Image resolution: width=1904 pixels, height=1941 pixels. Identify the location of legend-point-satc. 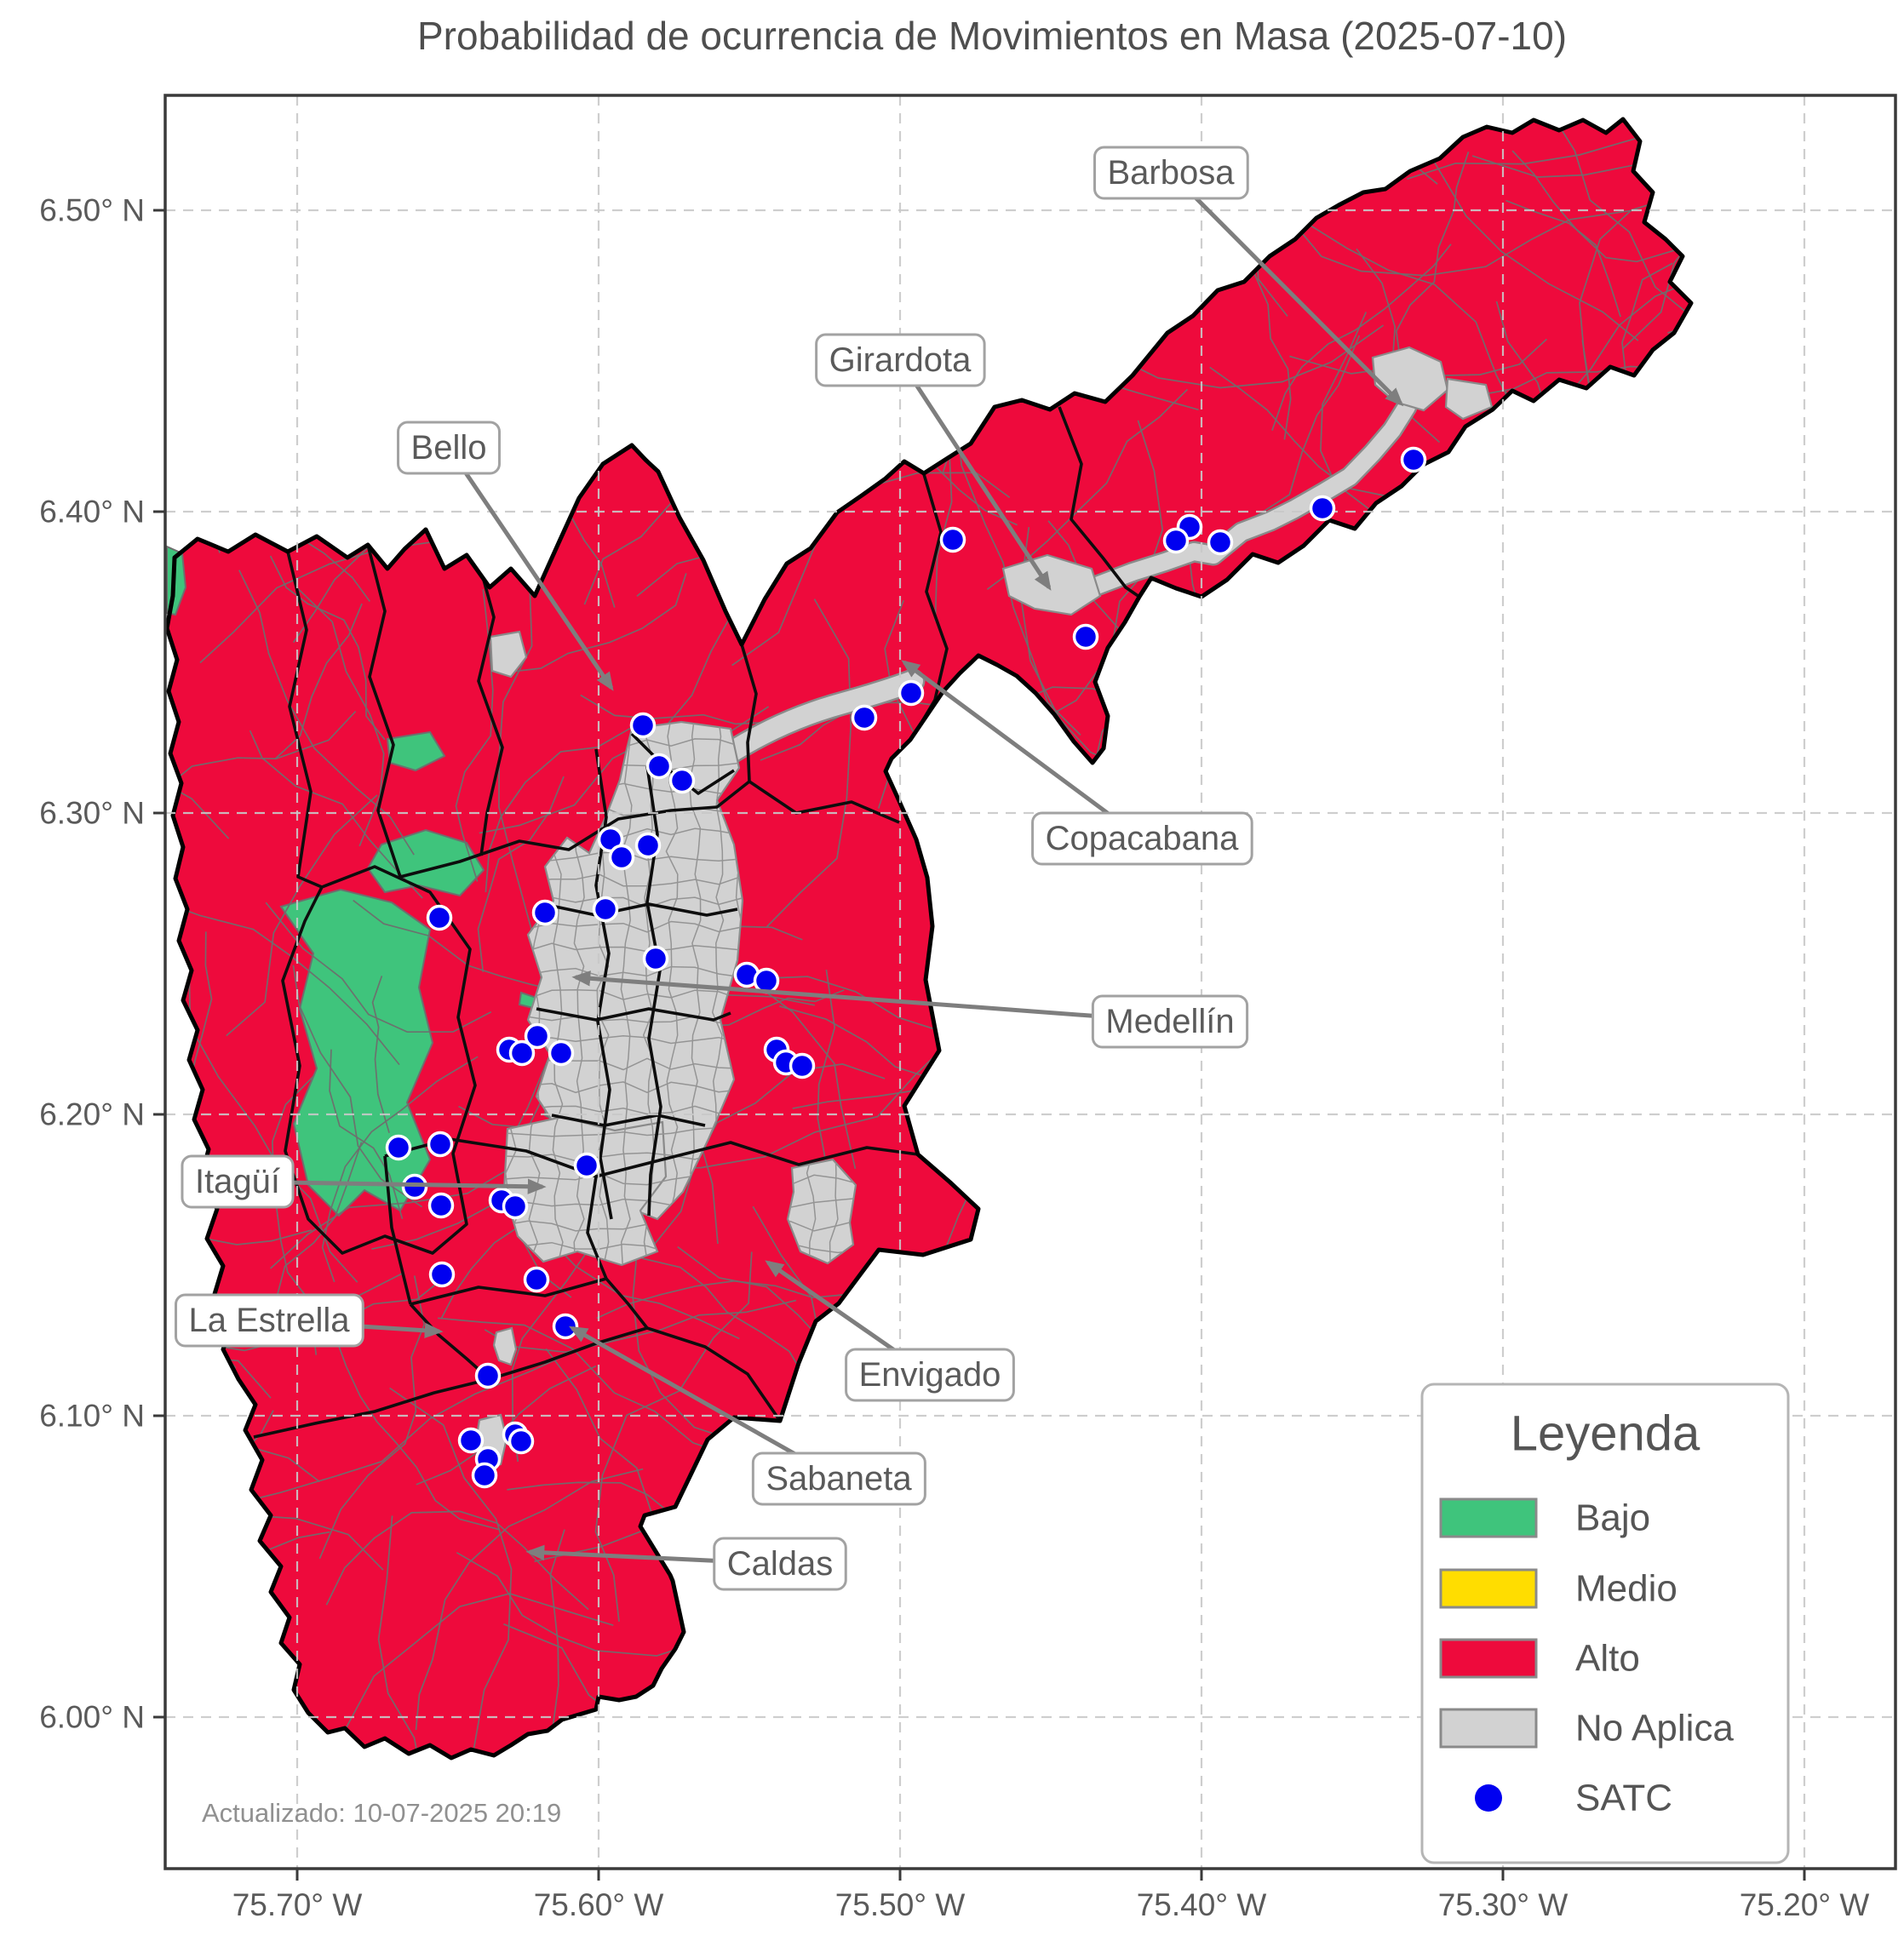
(1488, 1798).